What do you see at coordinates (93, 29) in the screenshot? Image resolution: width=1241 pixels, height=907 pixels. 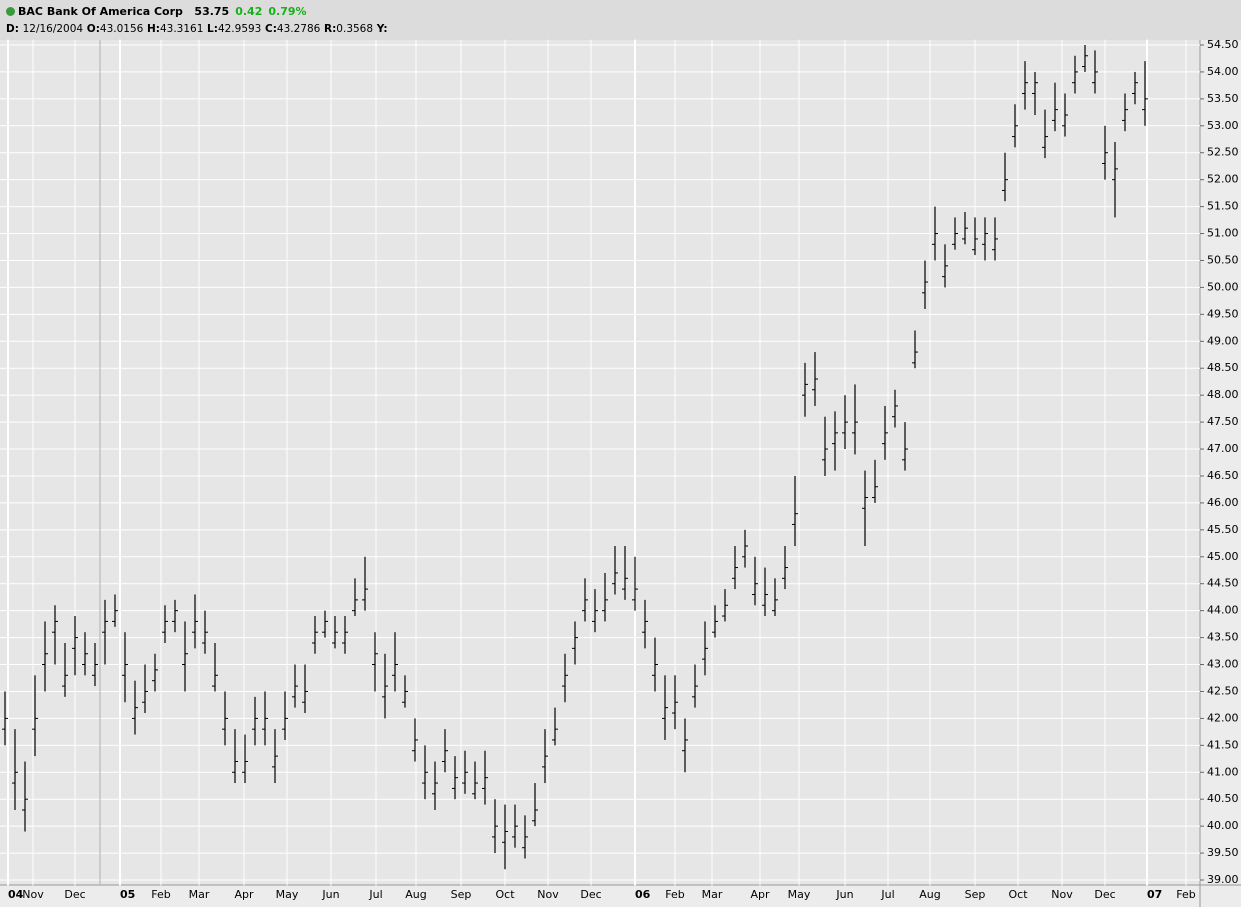 I see `label: O:` at bounding box center [93, 29].